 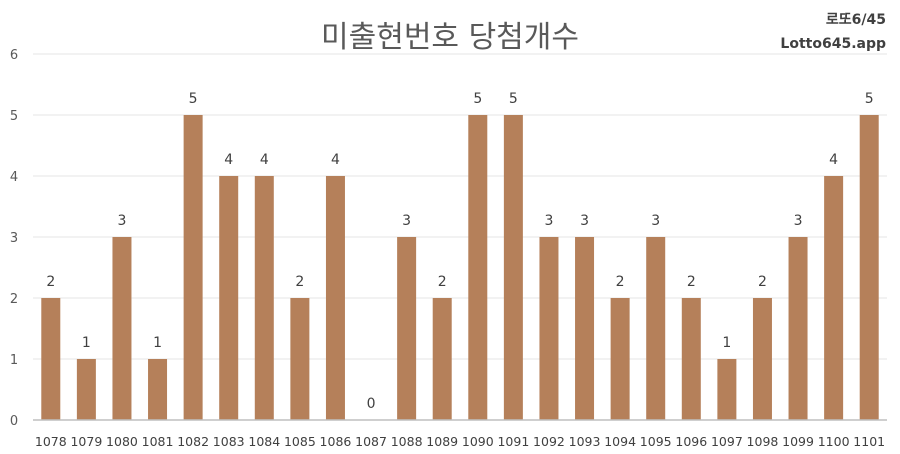 I want to click on x-tick-label: 1092, so click(x=549, y=441).